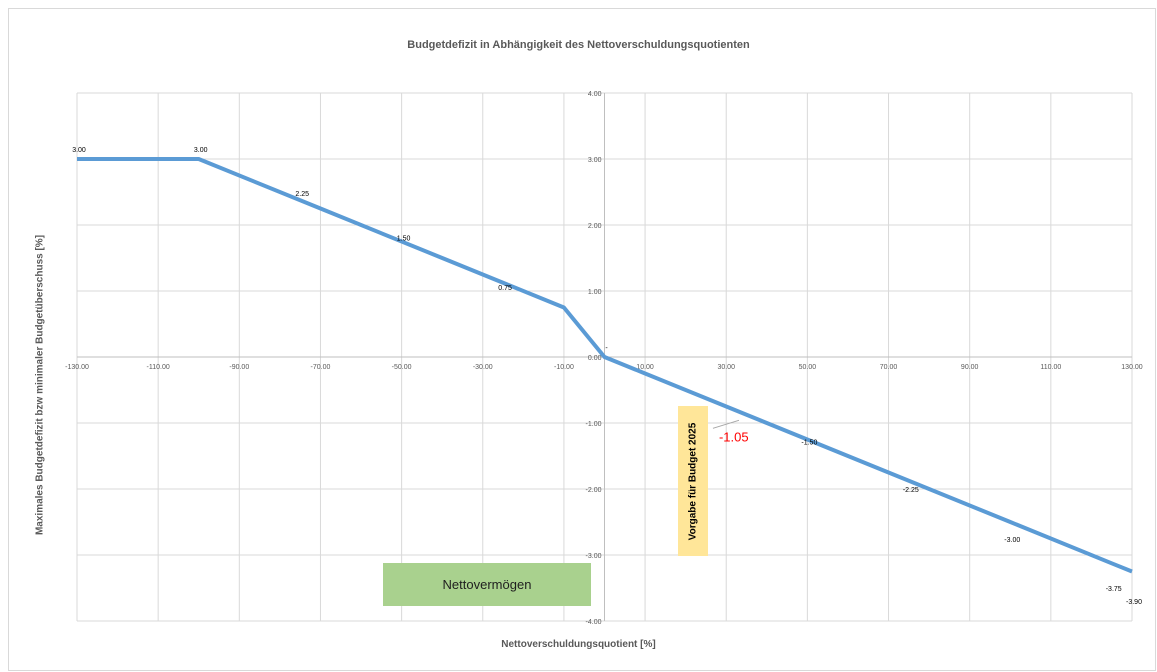  I want to click on y-tick-label: 2.00, so click(595, 226).